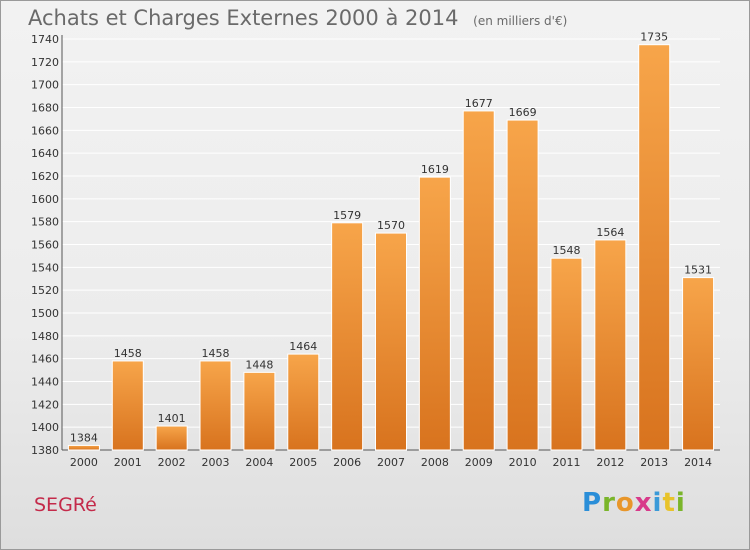  What do you see at coordinates (65, 505) in the screenshot?
I see `commune-name: SEGRé` at bounding box center [65, 505].